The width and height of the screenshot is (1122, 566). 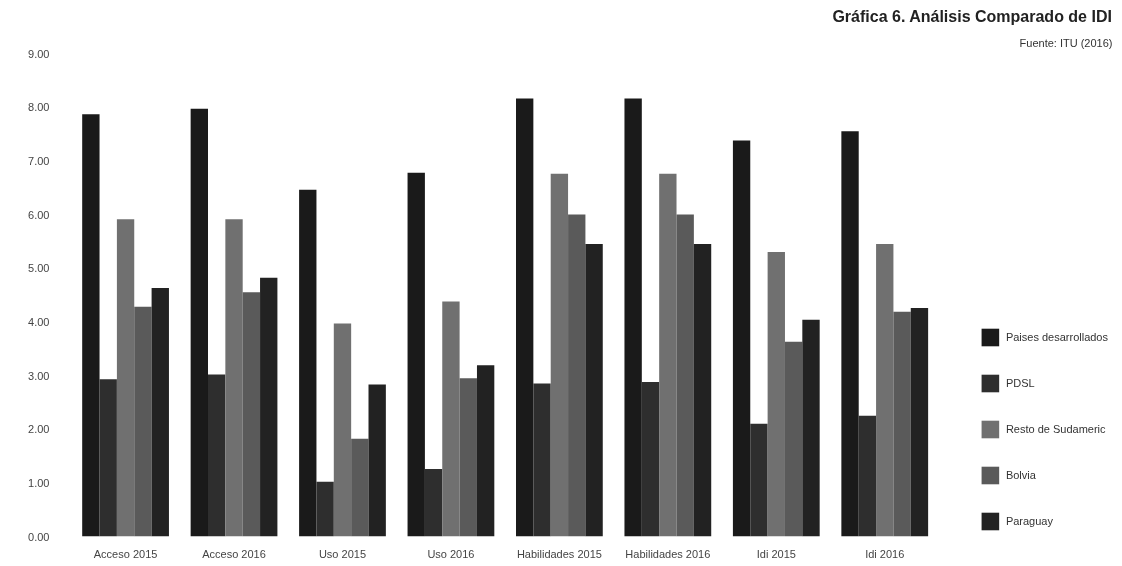 What do you see at coordinates (39, 321) in the screenshot?
I see `y-tick-label: 4.00` at bounding box center [39, 321].